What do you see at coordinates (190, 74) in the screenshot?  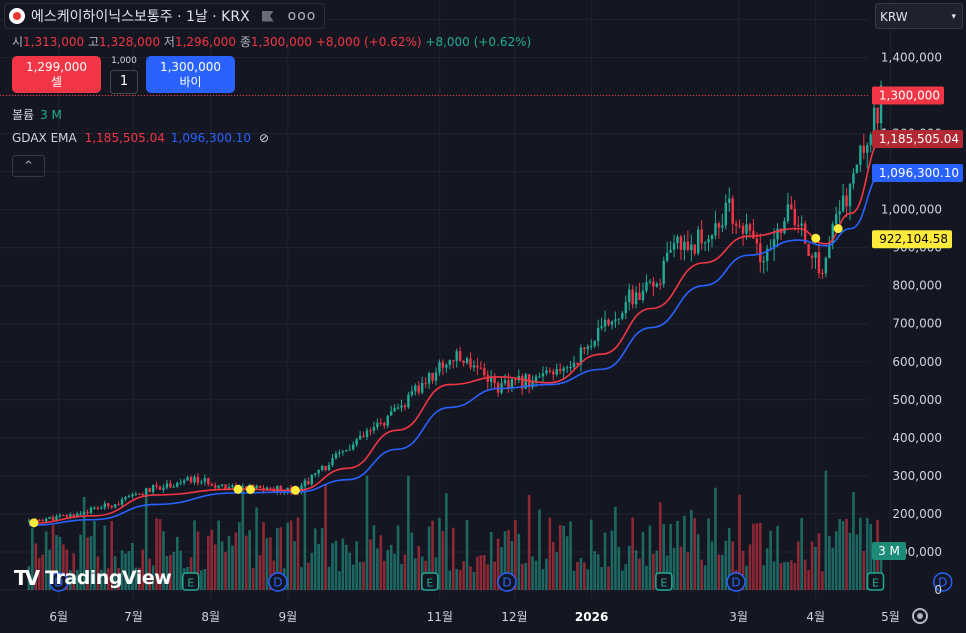 I see `buy-button: 1,300,000 바이` at bounding box center [190, 74].